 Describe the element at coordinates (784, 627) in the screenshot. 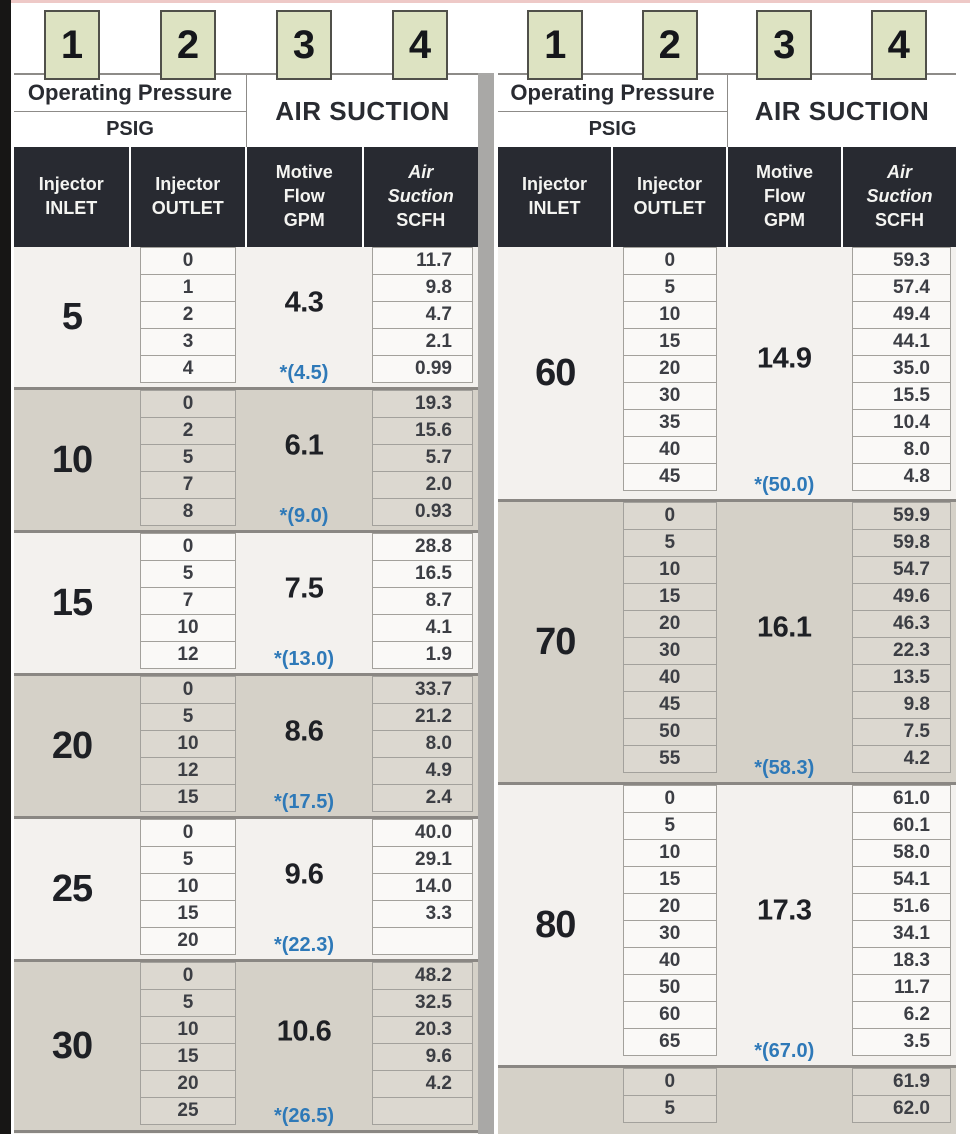

I see `motive-flow-gpm-value: 16.1` at that location.